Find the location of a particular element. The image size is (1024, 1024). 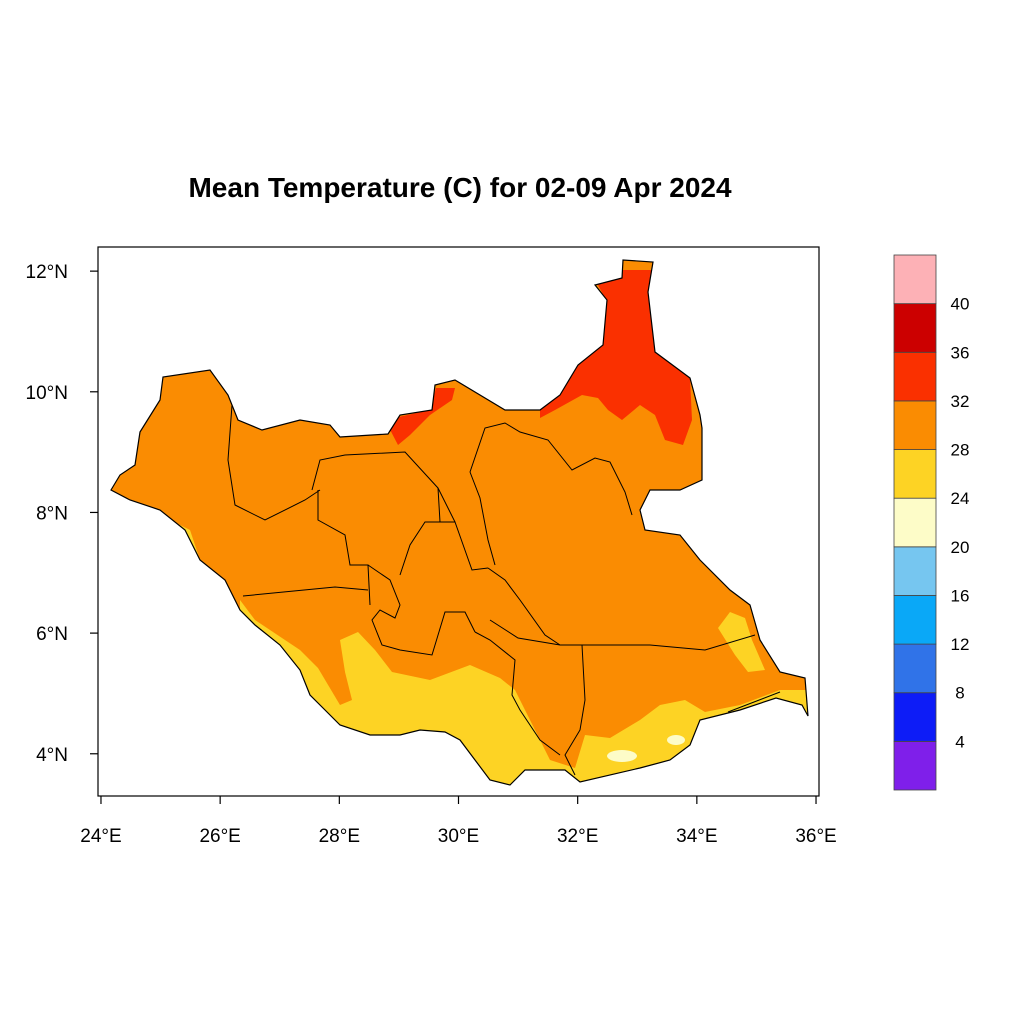

colorbar-label: 32 is located at coordinates (960, 401).